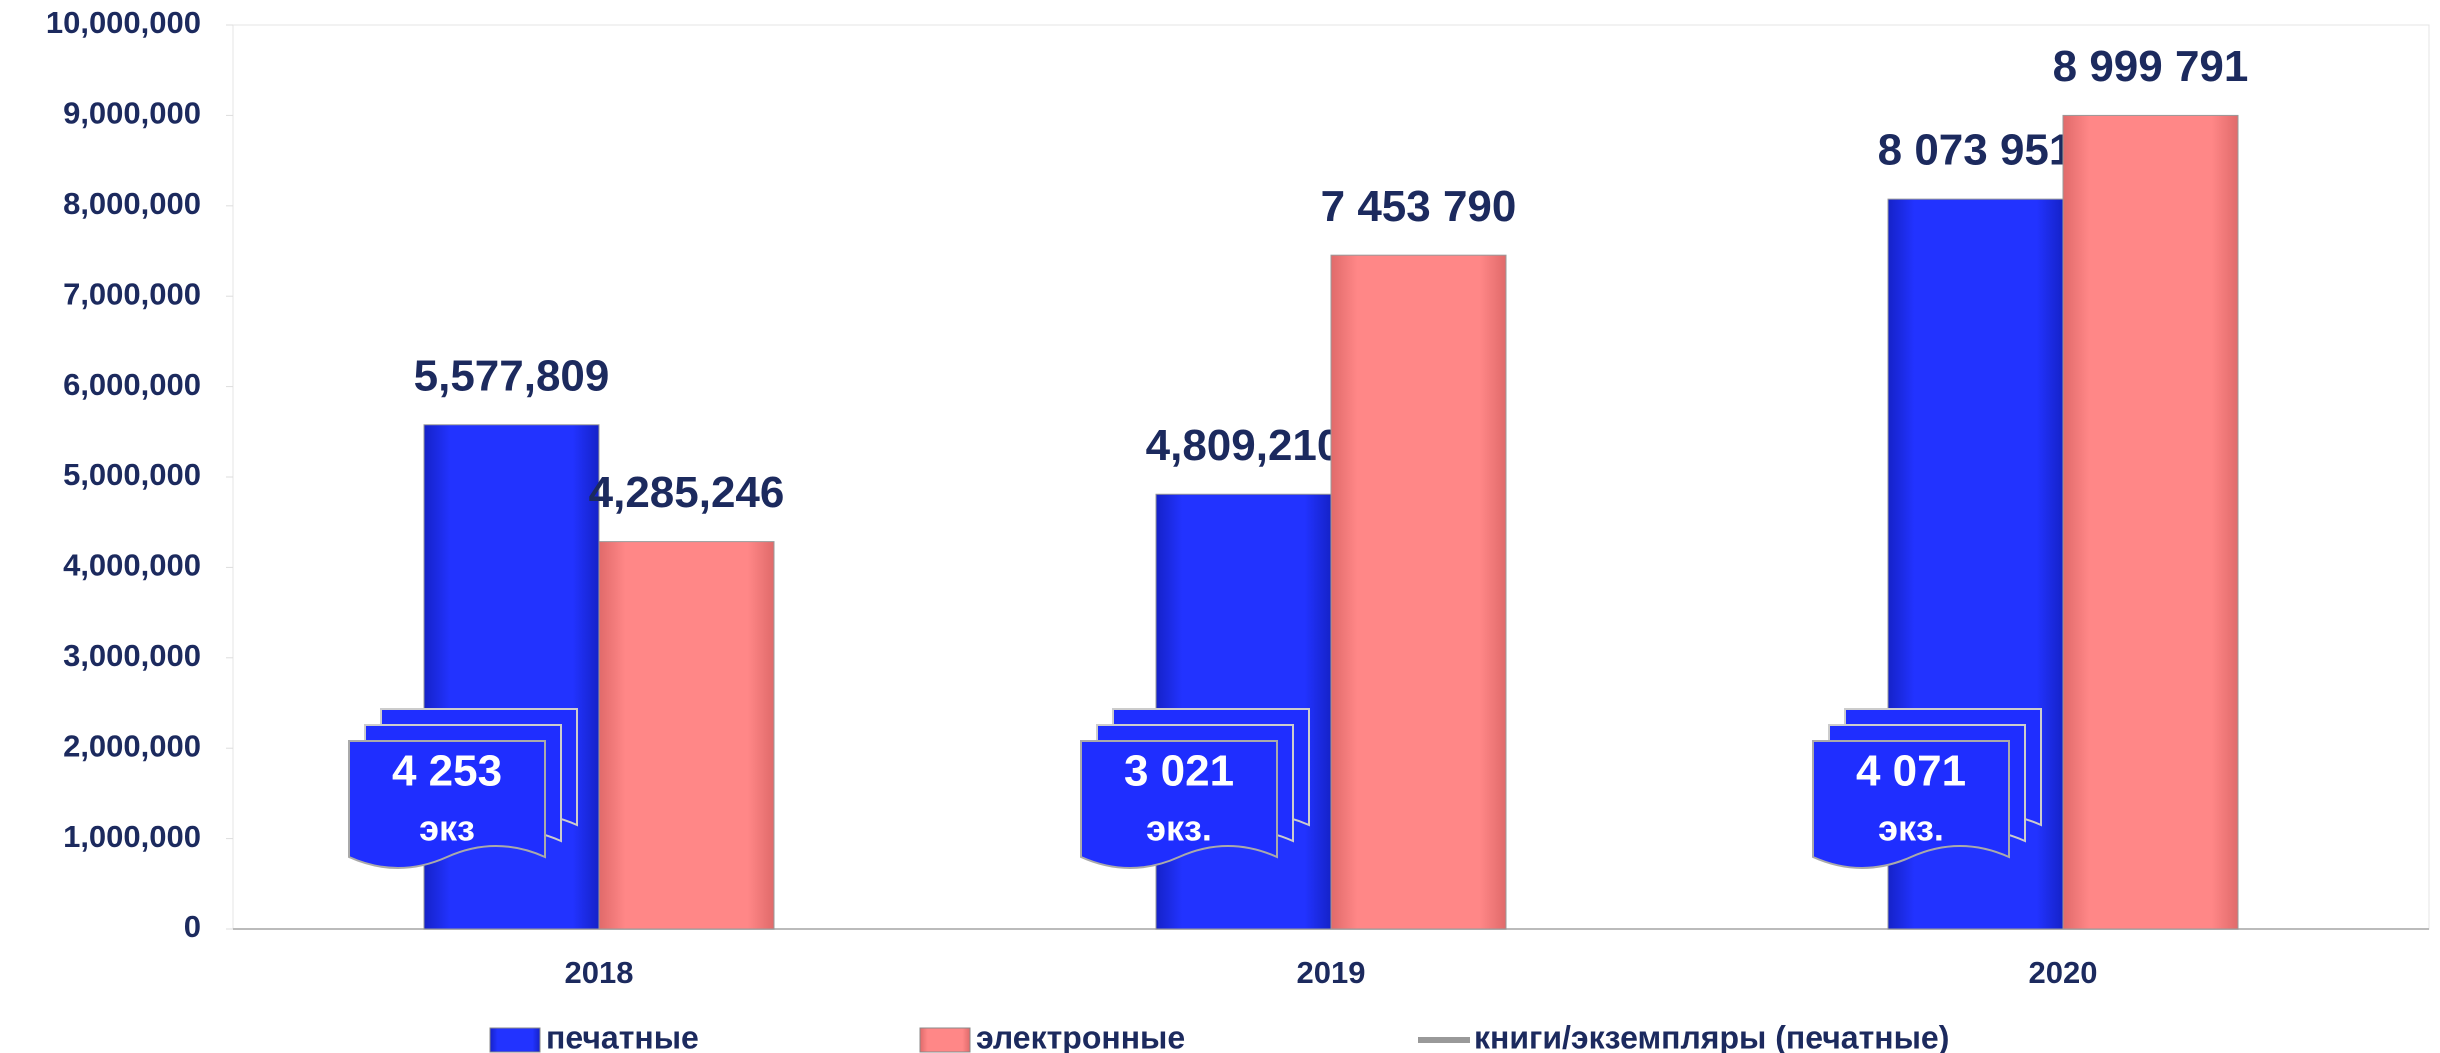 The height and width of the screenshot is (1053, 2440). What do you see at coordinates (687, 492) in the screenshot?
I see `value-label: 4,285,246` at bounding box center [687, 492].